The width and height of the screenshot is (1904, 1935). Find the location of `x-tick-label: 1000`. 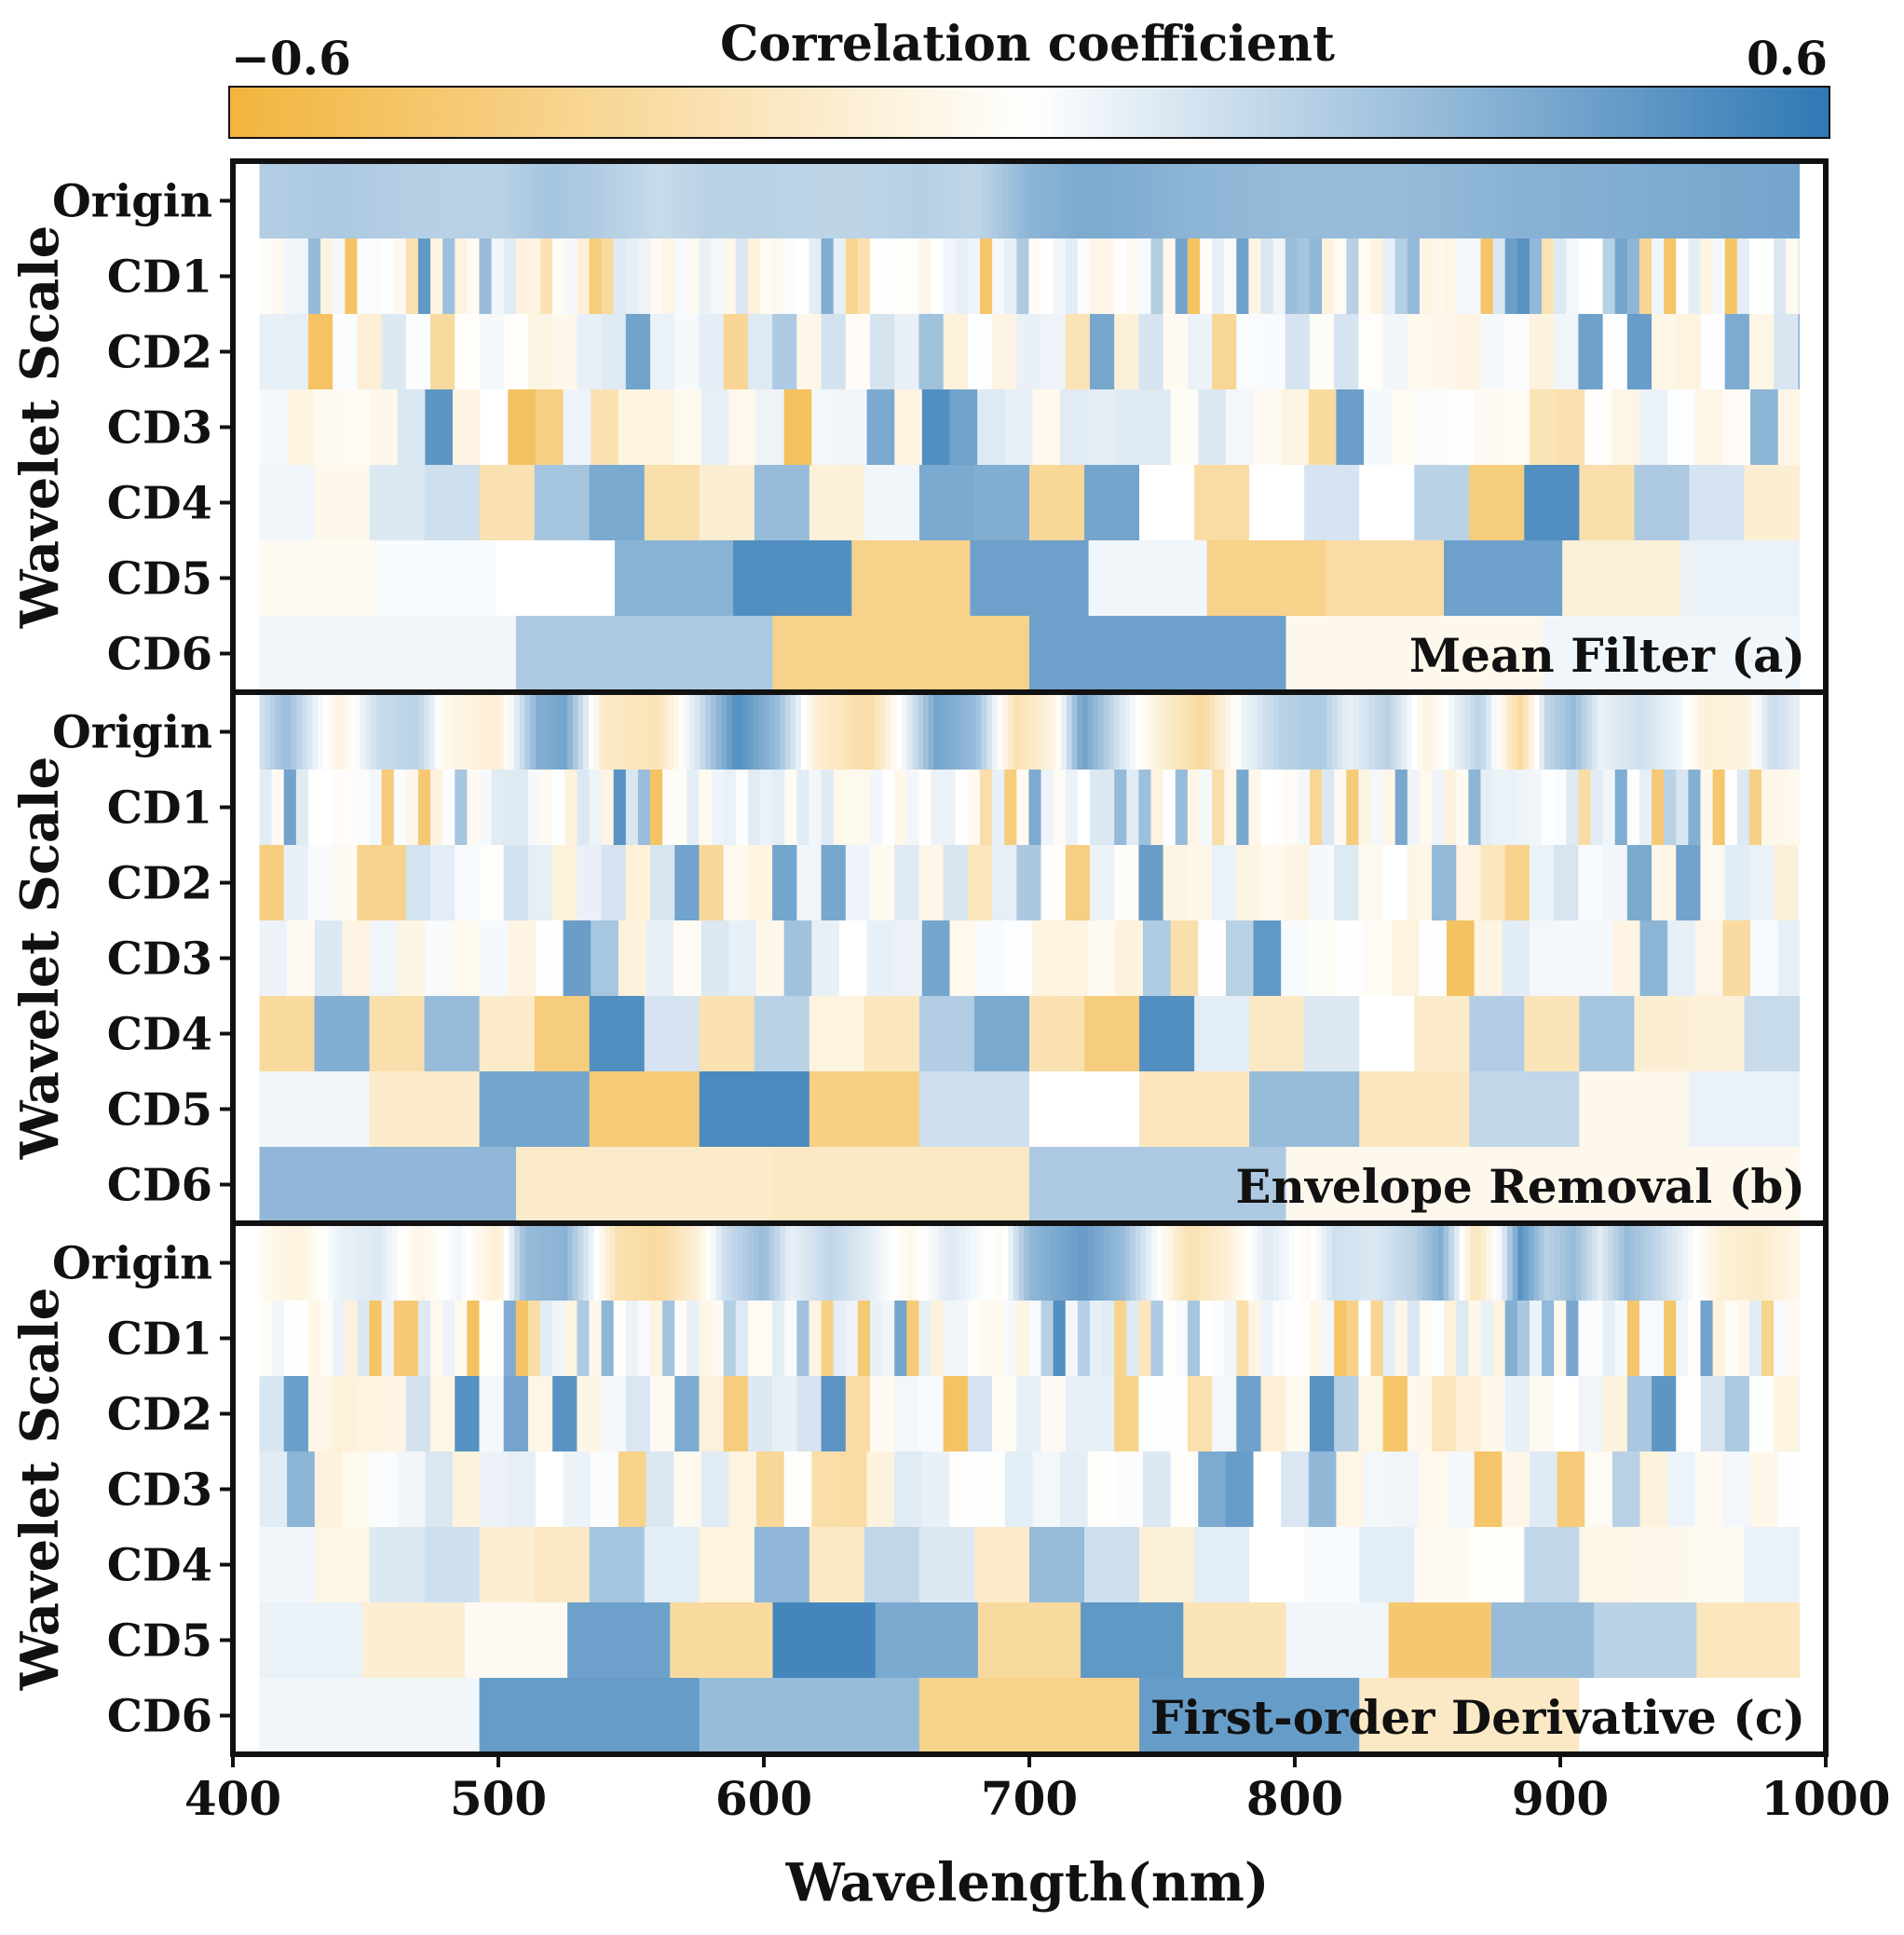

x-tick-label: 1000 is located at coordinates (1825, 1798).